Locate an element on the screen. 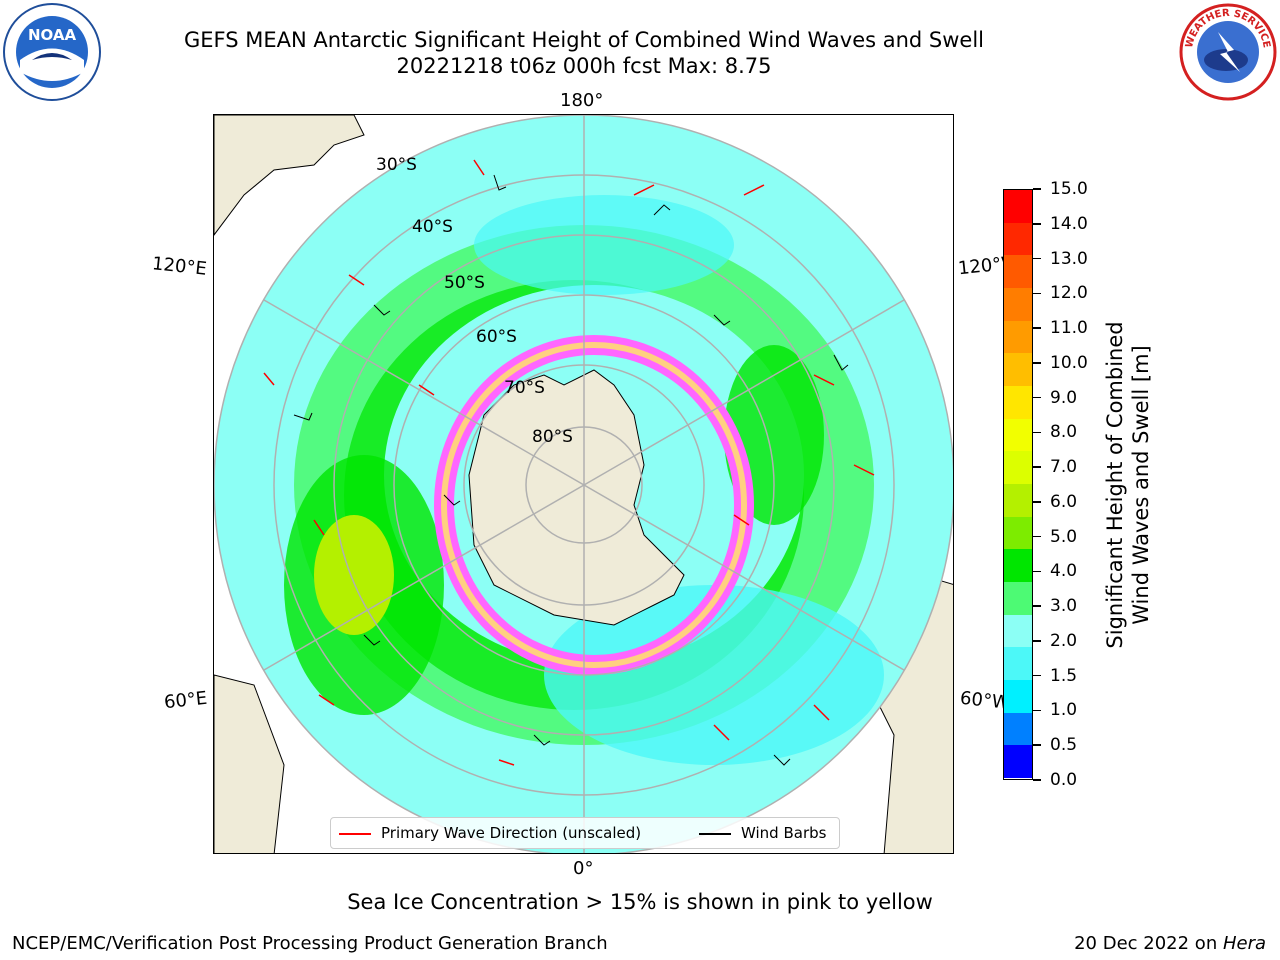 Image resolution: width=1280 pixels, height=960 pixels. colorbar-tick-label: 4.0 is located at coordinates (1055, 571).